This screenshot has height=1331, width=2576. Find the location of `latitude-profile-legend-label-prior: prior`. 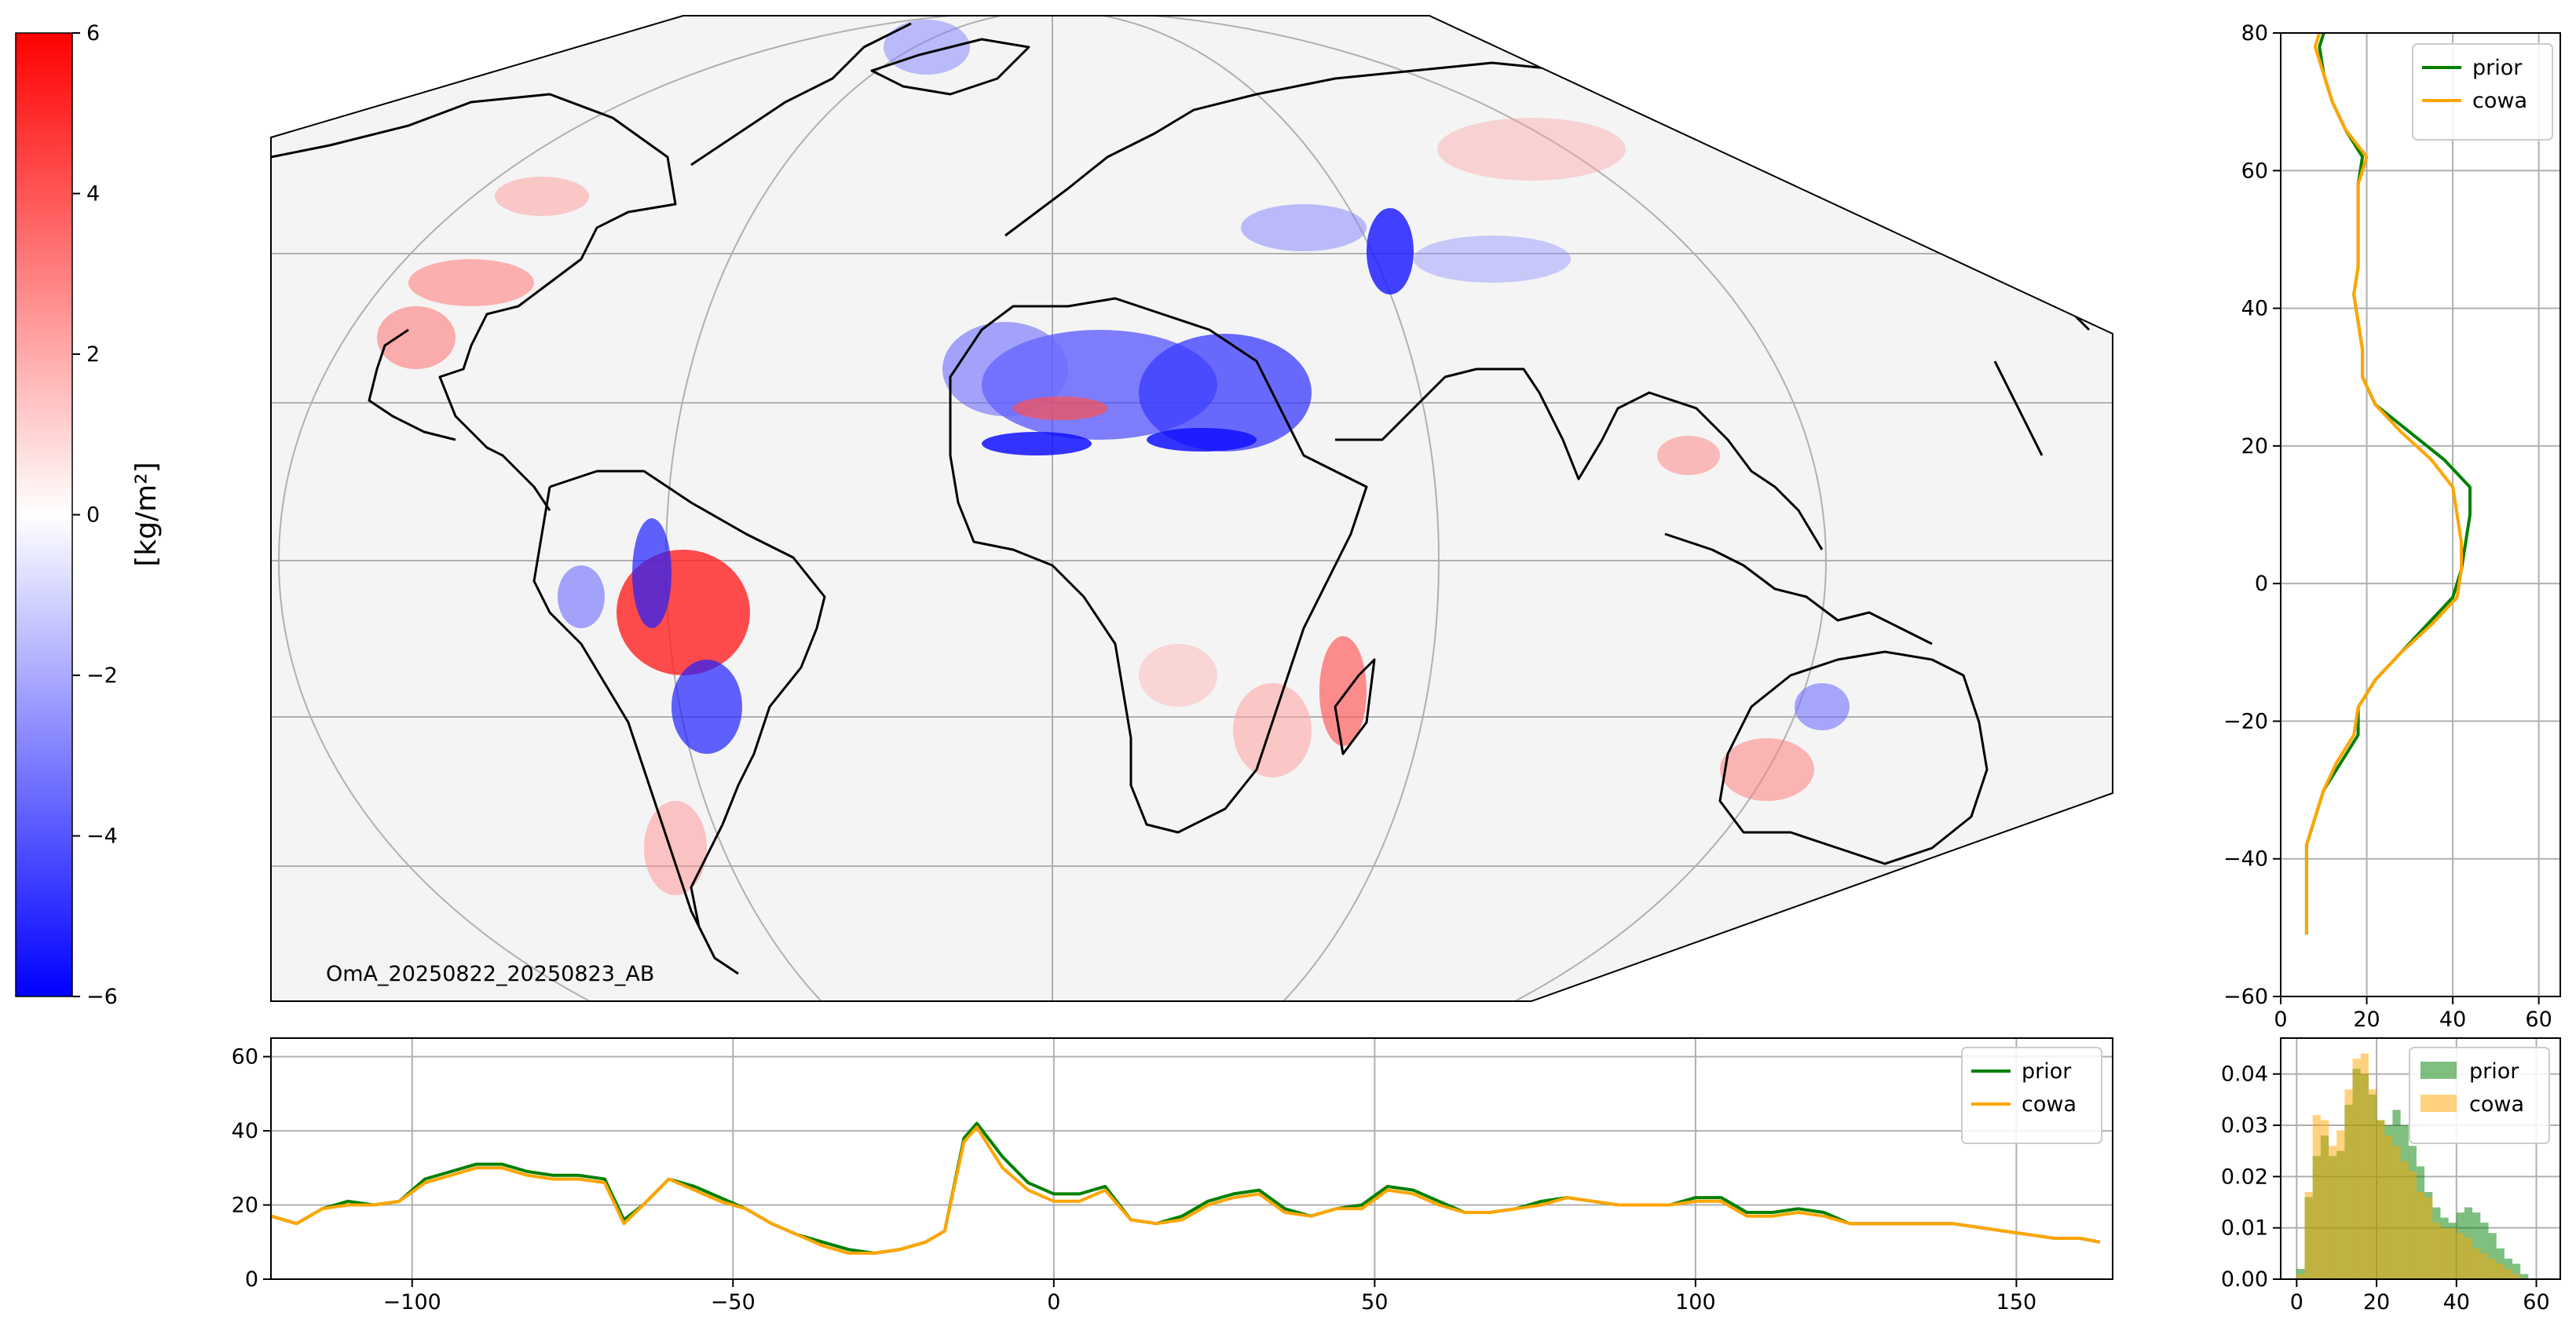

latitude-profile-legend-label-prior: prior is located at coordinates (2497, 68).